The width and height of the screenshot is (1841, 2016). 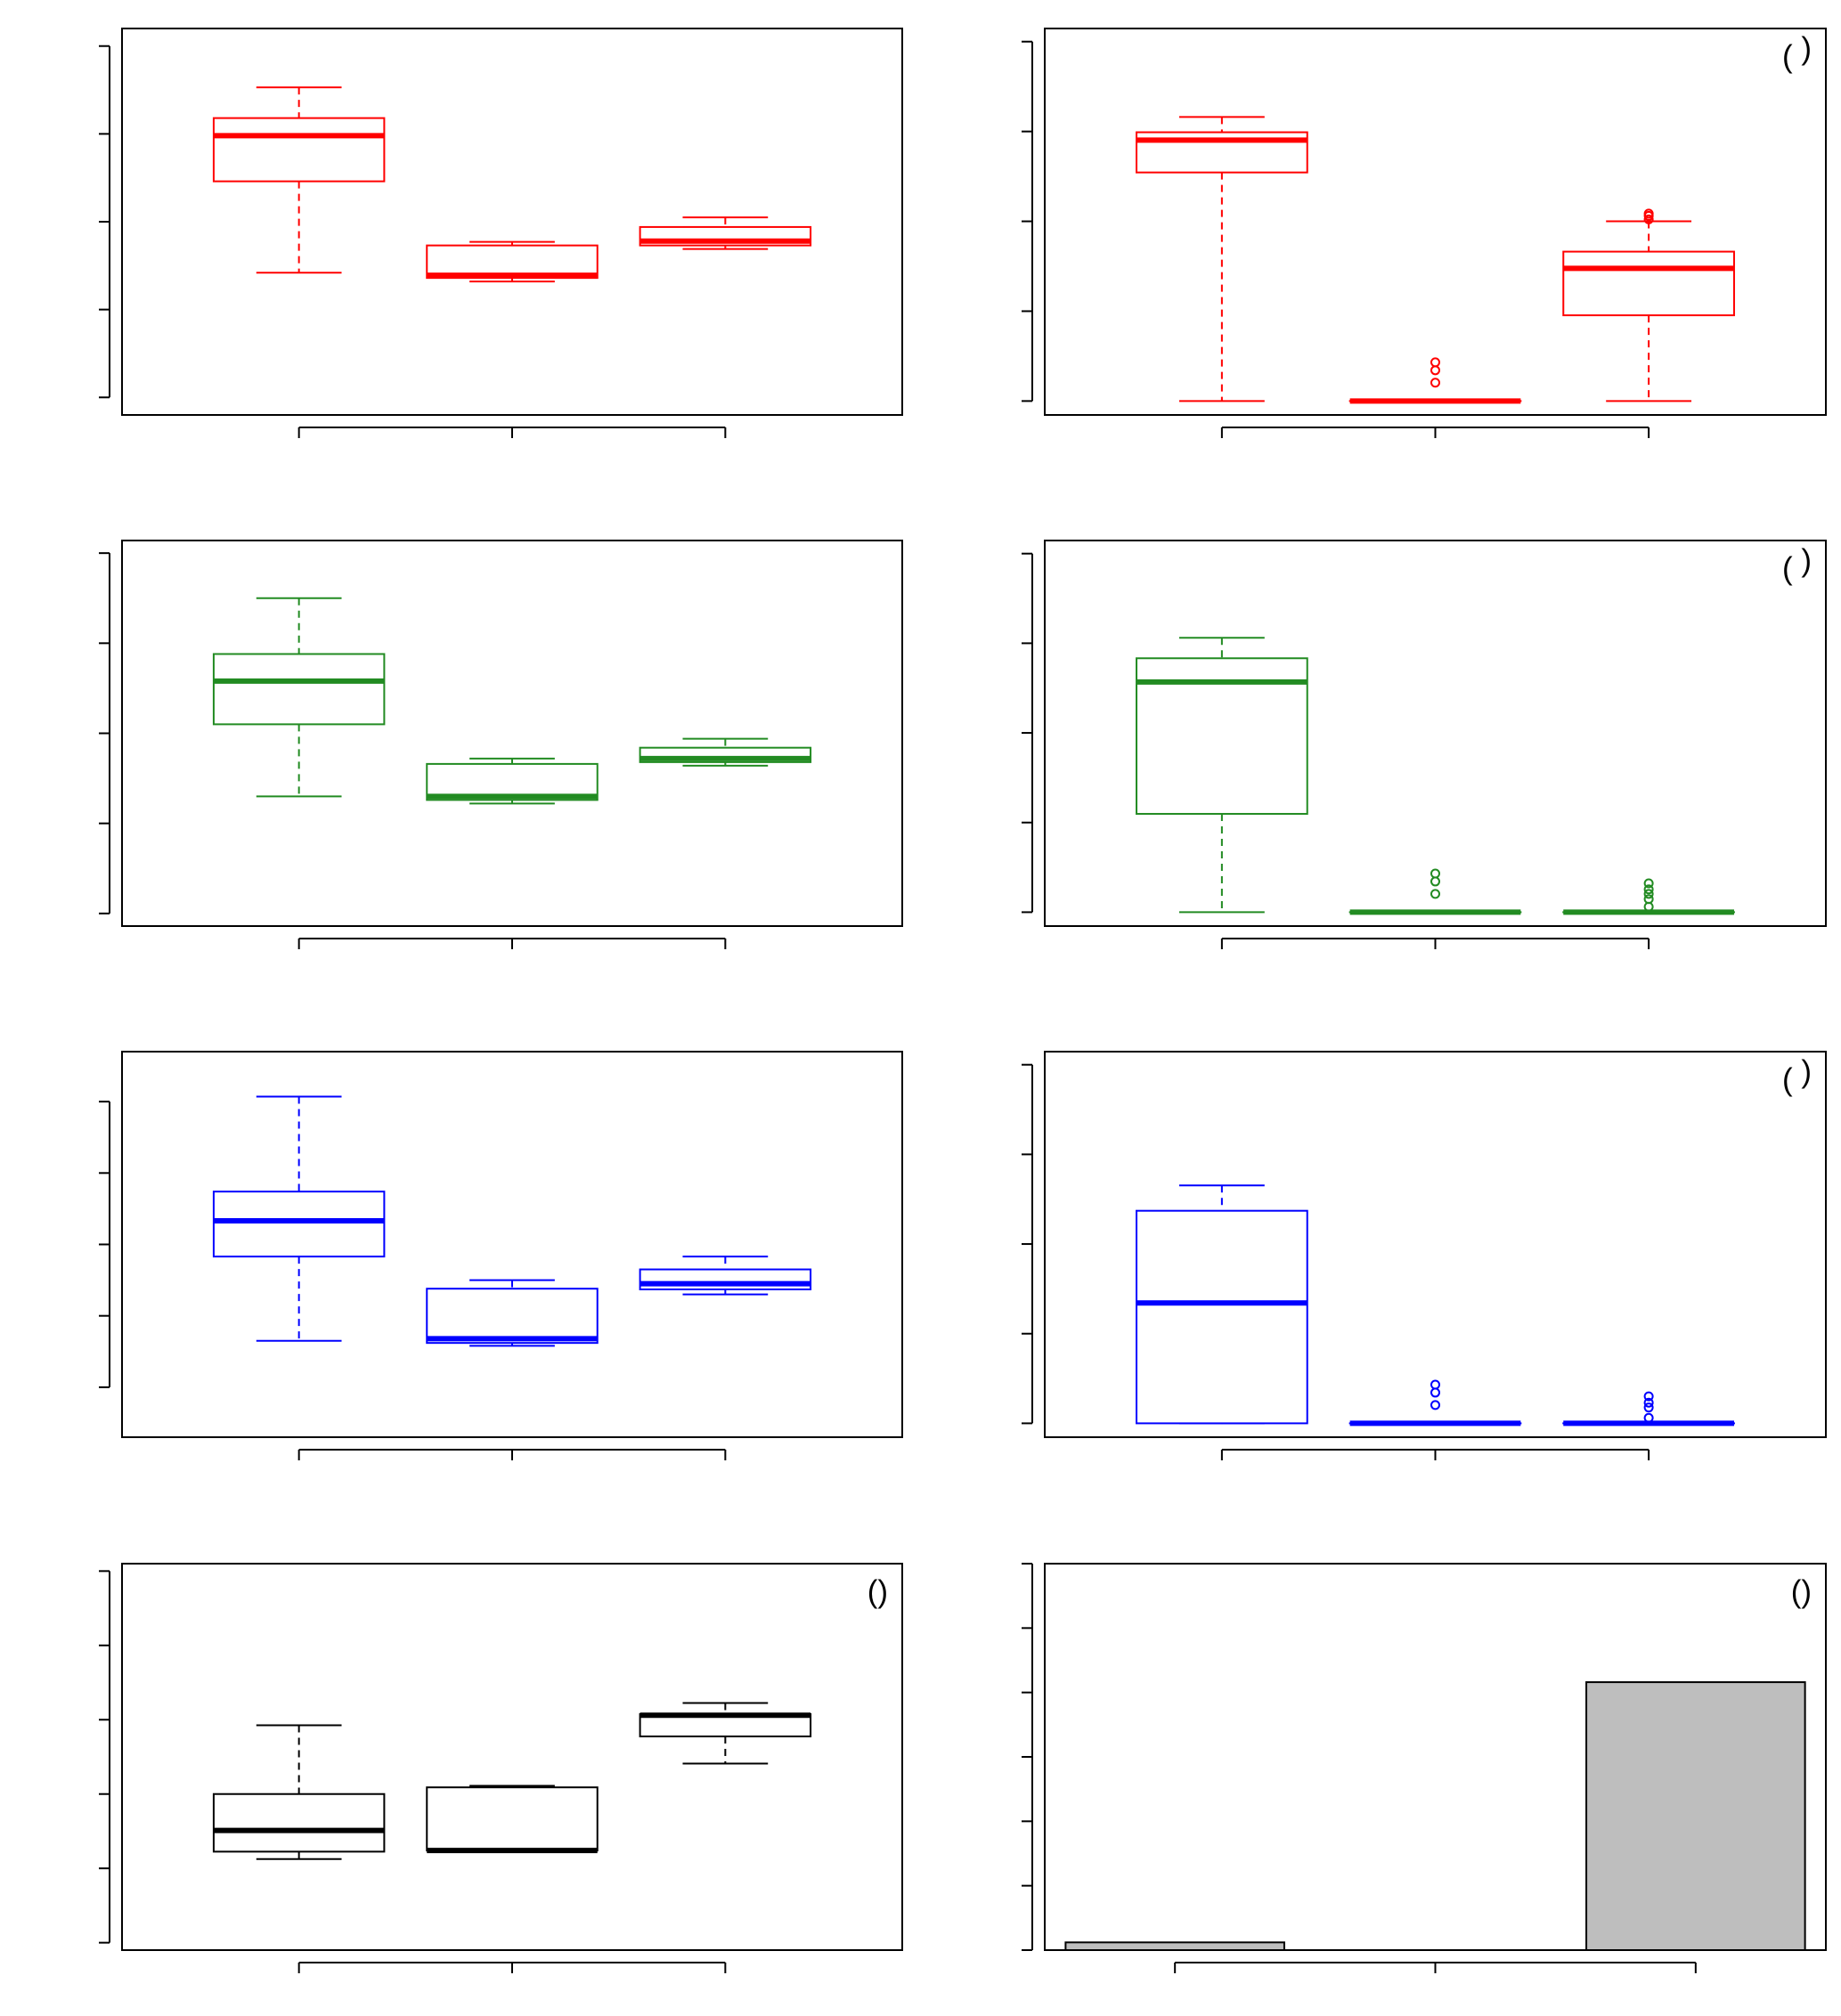 I want to click on panel-3: ( ), so click(x=1424, y=744).